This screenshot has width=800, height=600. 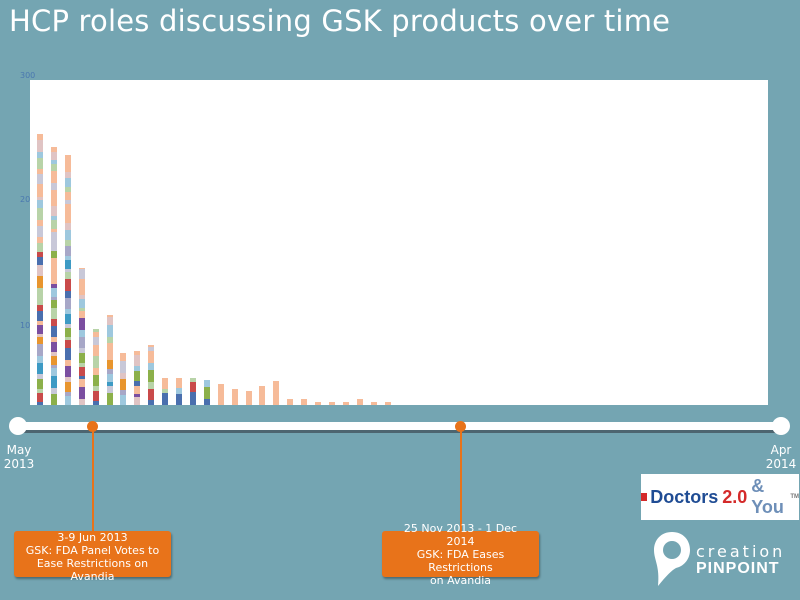 What do you see at coordinates (19, 457) in the screenshot?
I see `timeline-start-label: May 2013` at bounding box center [19, 457].